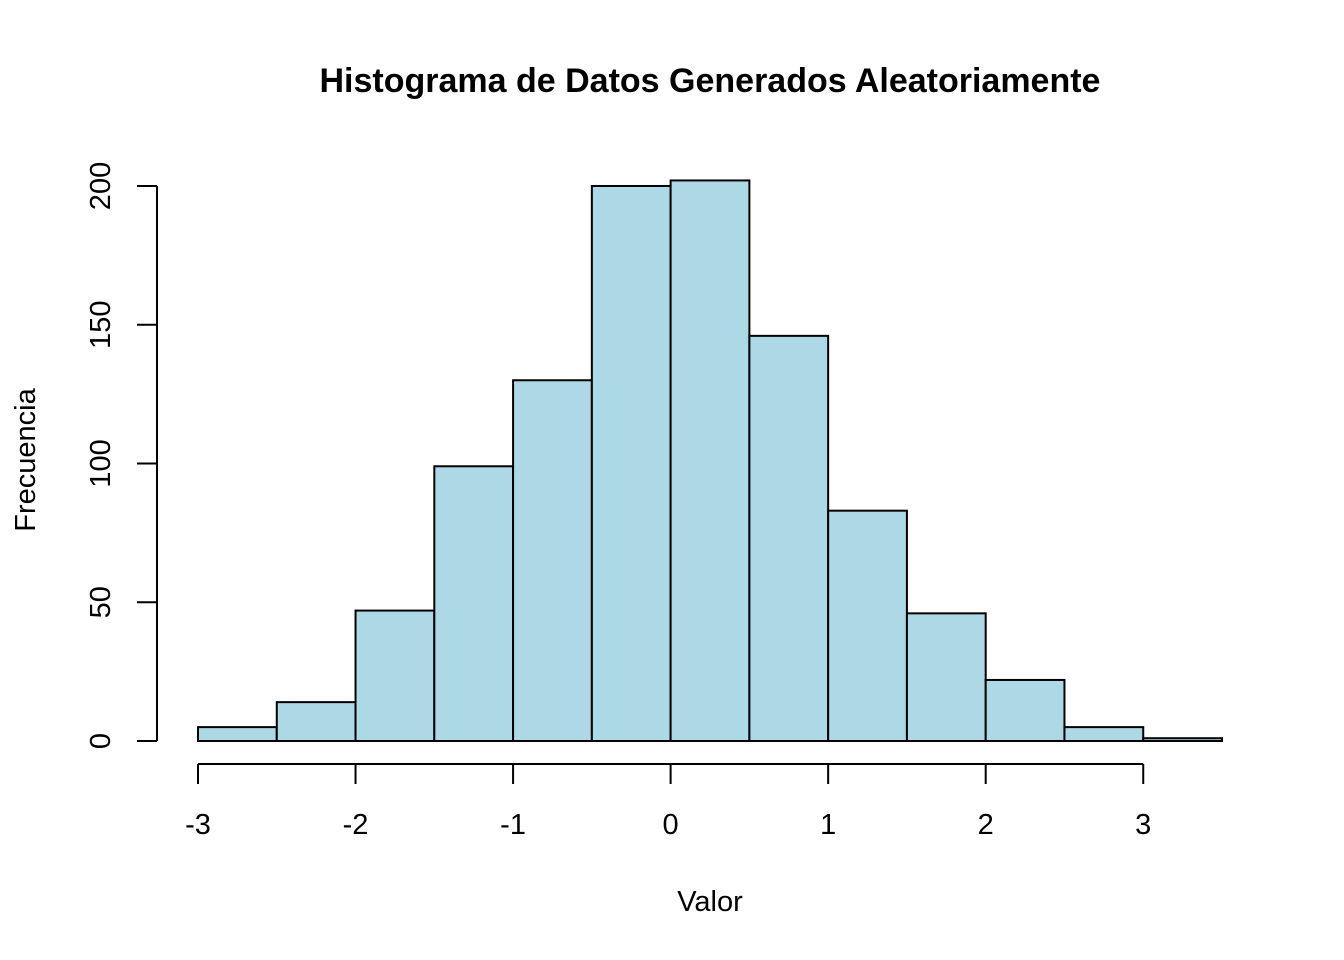 The width and height of the screenshot is (1344, 960). Describe the element at coordinates (26, 459) in the screenshot. I see `y-axis-label: Frecuencia` at that location.